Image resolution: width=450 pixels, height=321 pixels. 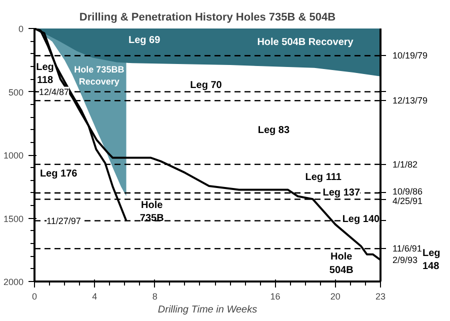 I want to click on annotation: Hole 504B Recovery, so click(x=305, y=42).